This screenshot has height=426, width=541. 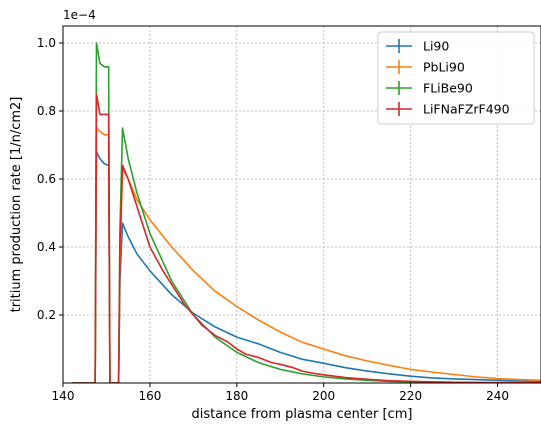 I want to click on x-tick-label: 220, so click(x=410, y=396).